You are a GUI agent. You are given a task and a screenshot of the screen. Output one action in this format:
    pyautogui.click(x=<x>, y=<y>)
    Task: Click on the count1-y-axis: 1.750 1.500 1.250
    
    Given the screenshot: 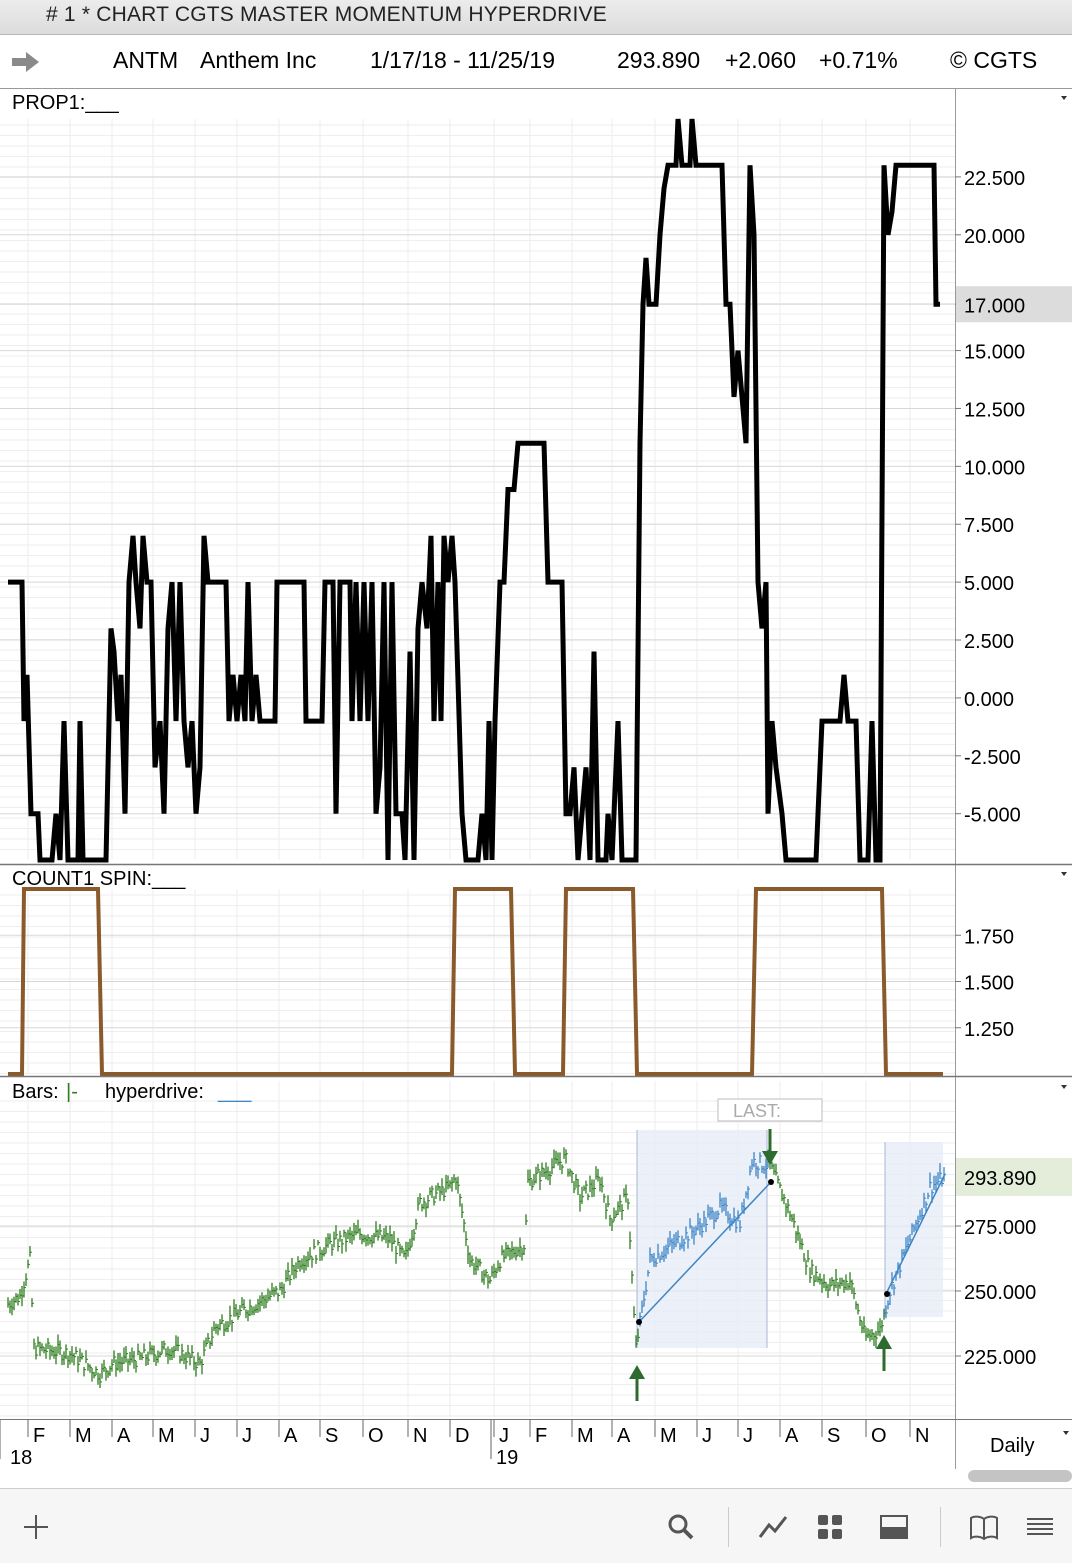 What is the action you would take?
    pyautogui.click(x=984, y=983)
    